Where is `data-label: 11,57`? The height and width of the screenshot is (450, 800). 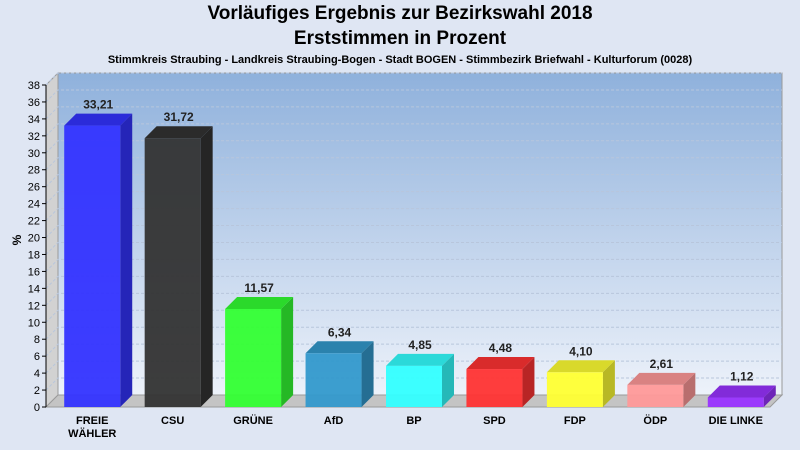
data-label: 11,57 is located at coordinates (259, 288).